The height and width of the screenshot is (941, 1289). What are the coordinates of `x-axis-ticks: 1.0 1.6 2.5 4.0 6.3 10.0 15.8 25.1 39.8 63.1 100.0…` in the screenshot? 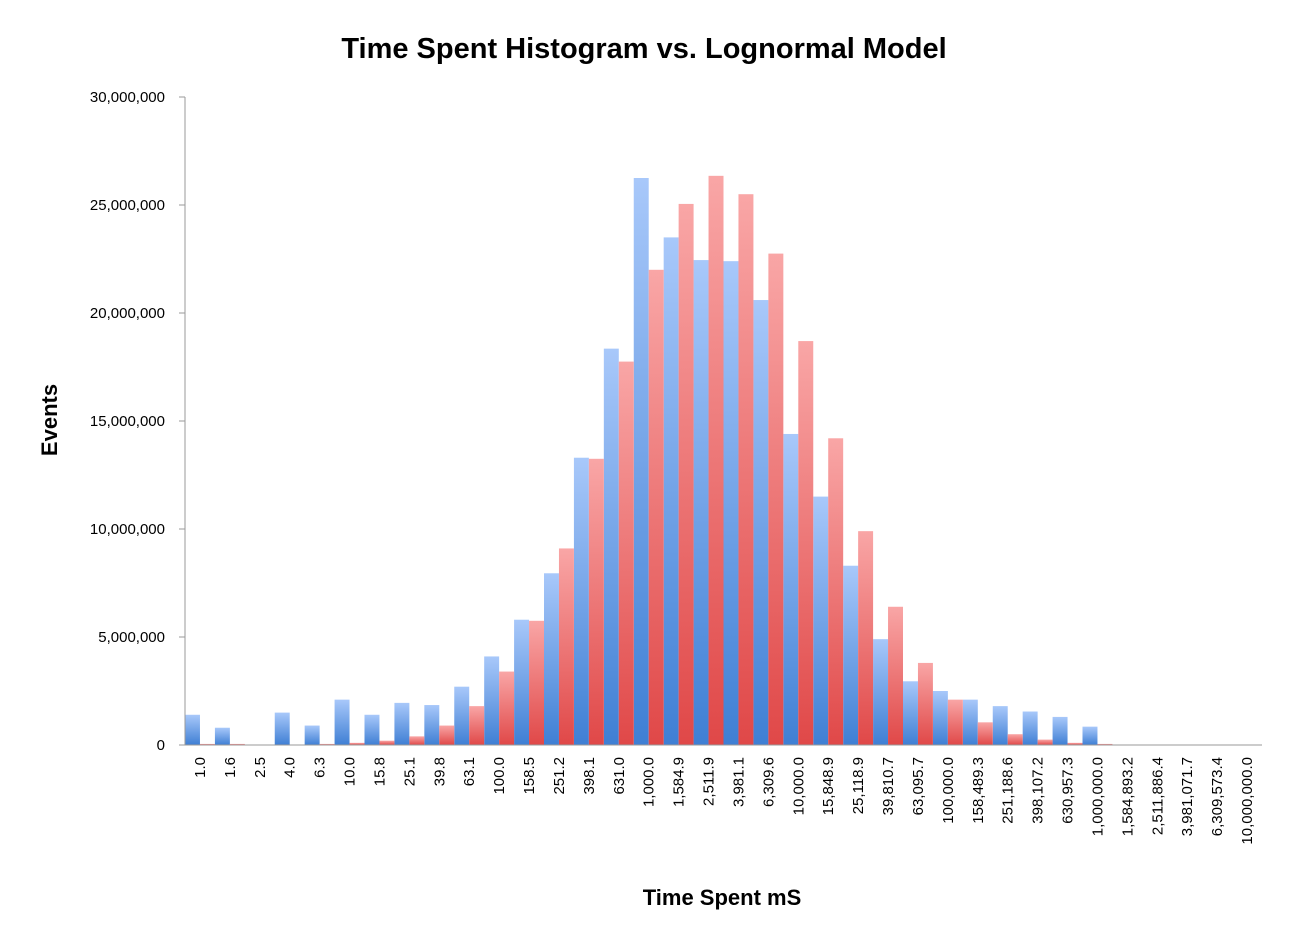 It's located at (724, 801).